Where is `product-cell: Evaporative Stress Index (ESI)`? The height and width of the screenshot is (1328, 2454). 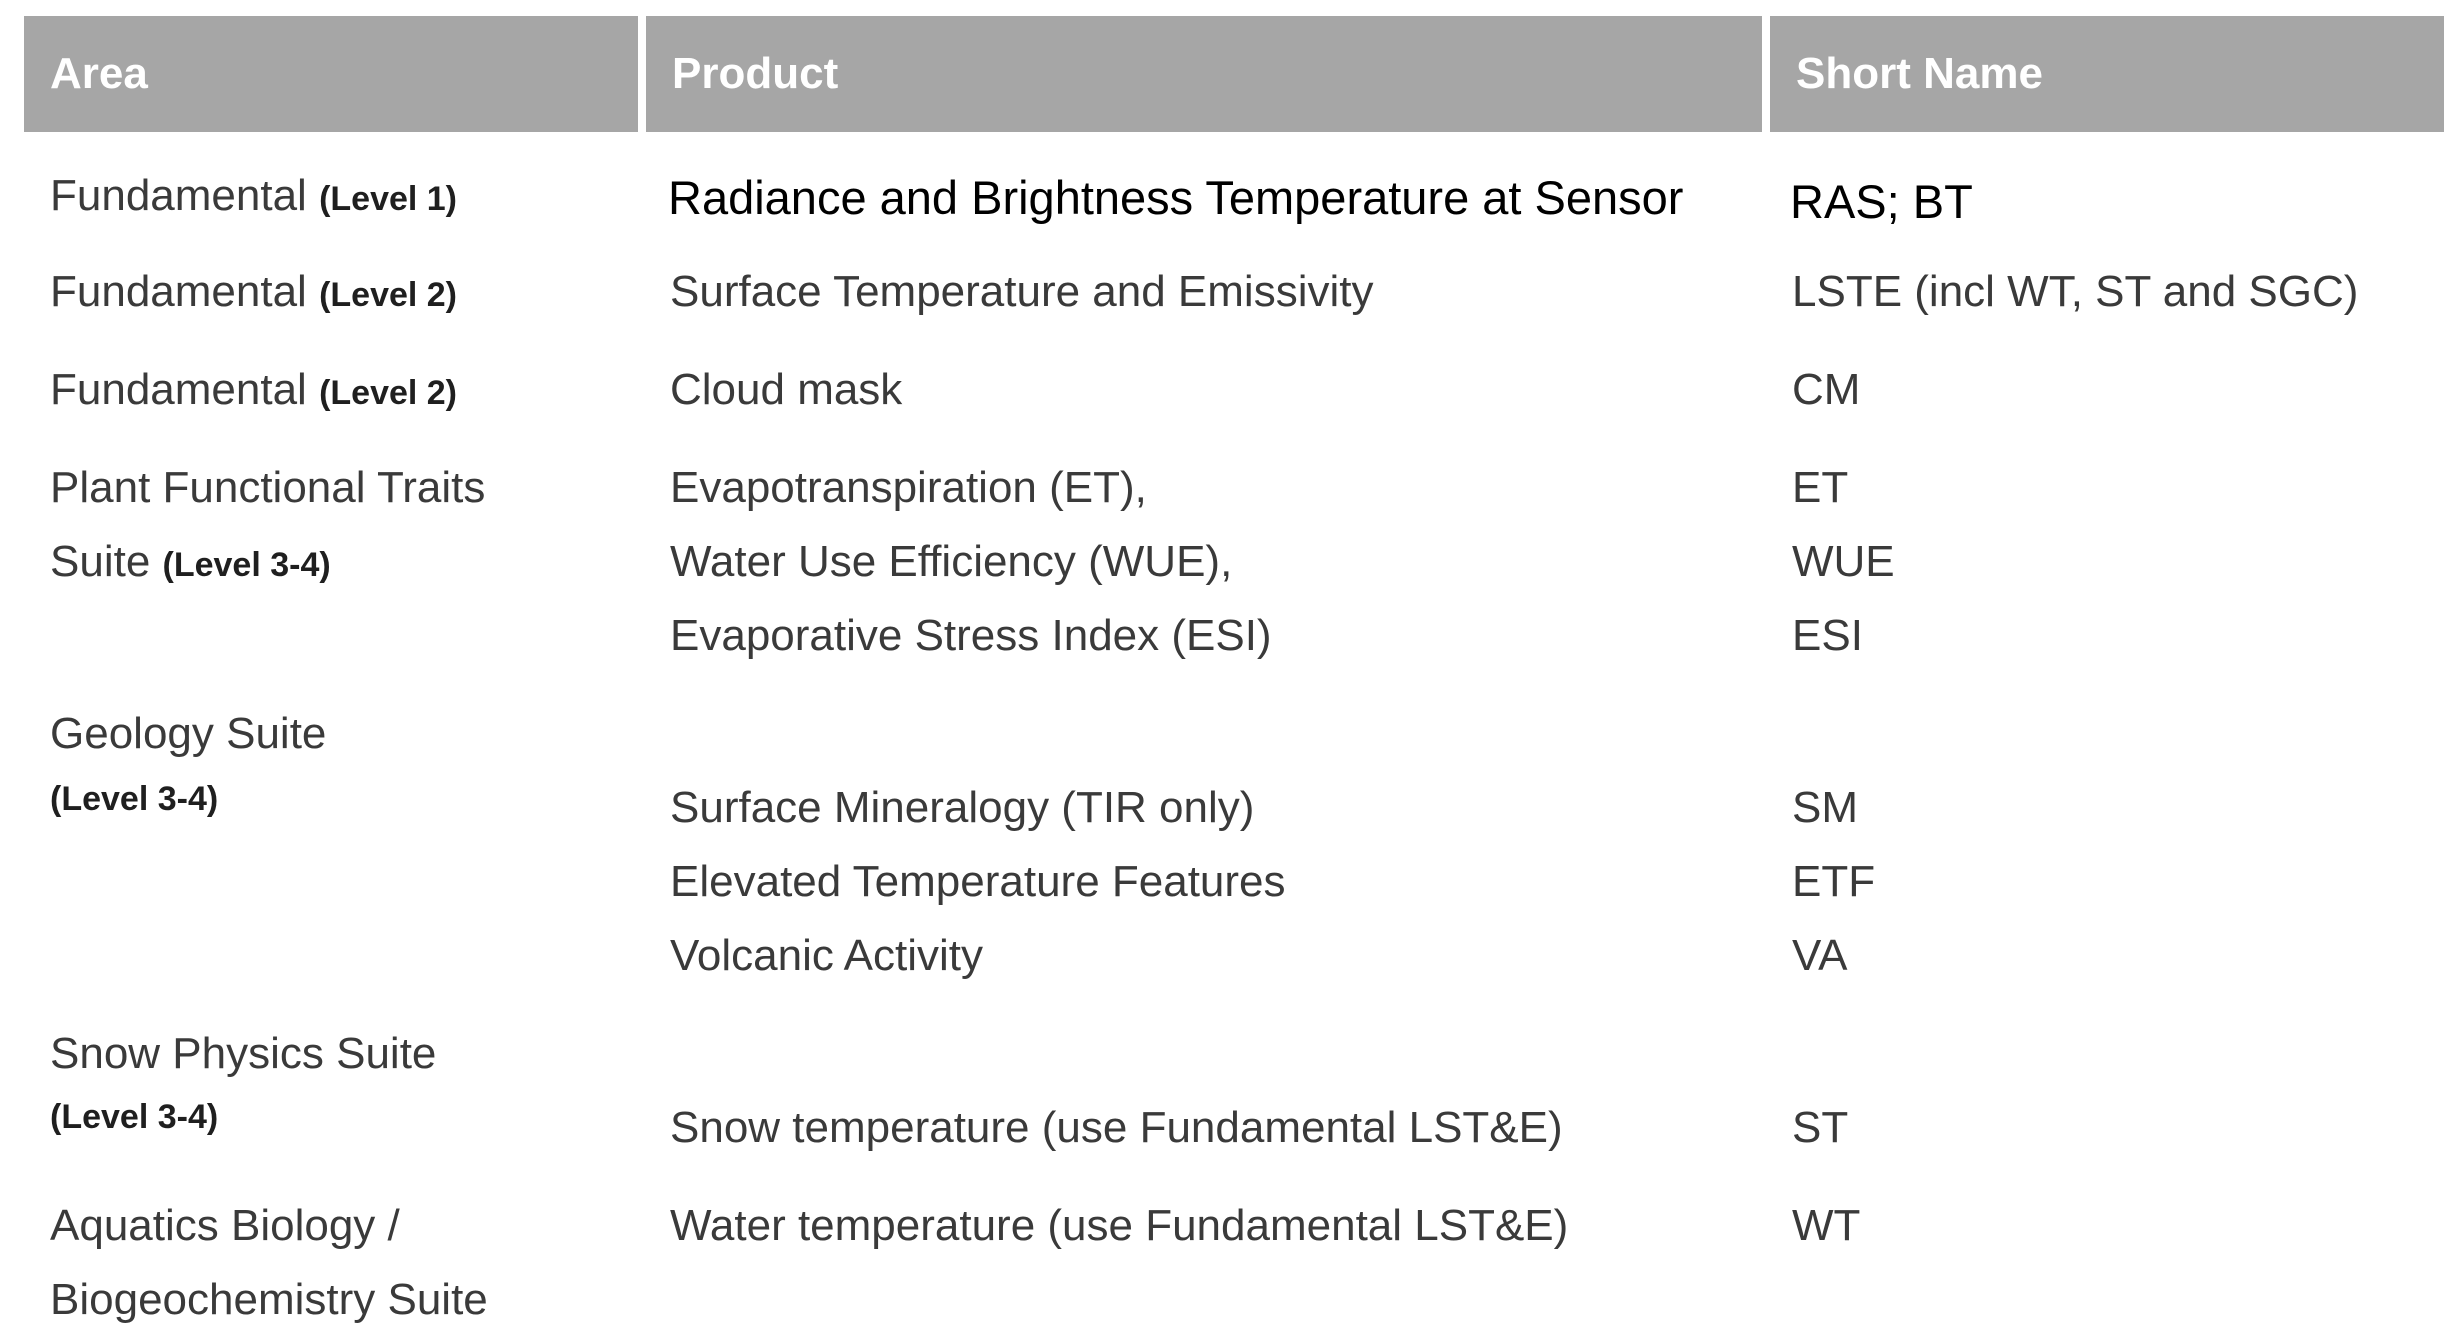 product-cell: Evaporative Stress Index (ESI) is located at coordinates (971, 635).